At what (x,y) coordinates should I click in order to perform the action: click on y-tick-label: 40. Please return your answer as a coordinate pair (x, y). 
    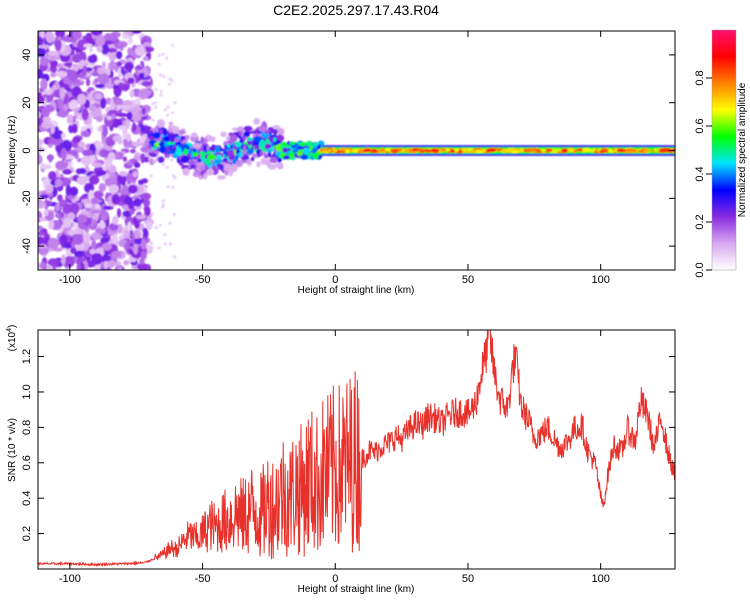
    Looking at the image, I should click on (27, 55).